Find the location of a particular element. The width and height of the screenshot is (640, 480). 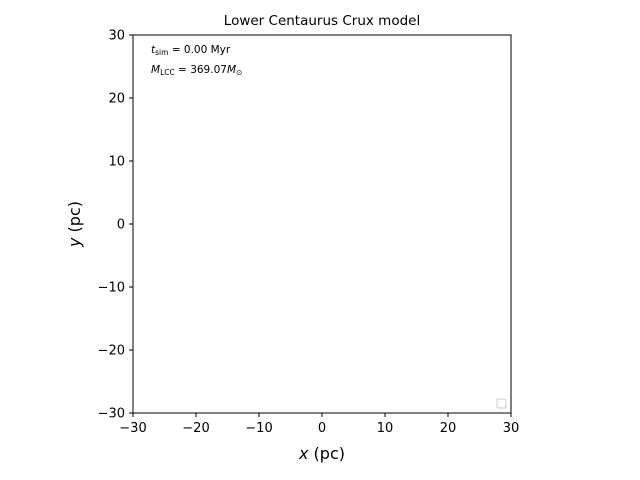

annotation-mass: MLCC = 369.07M⊙ is located at coordinates (196, 70).